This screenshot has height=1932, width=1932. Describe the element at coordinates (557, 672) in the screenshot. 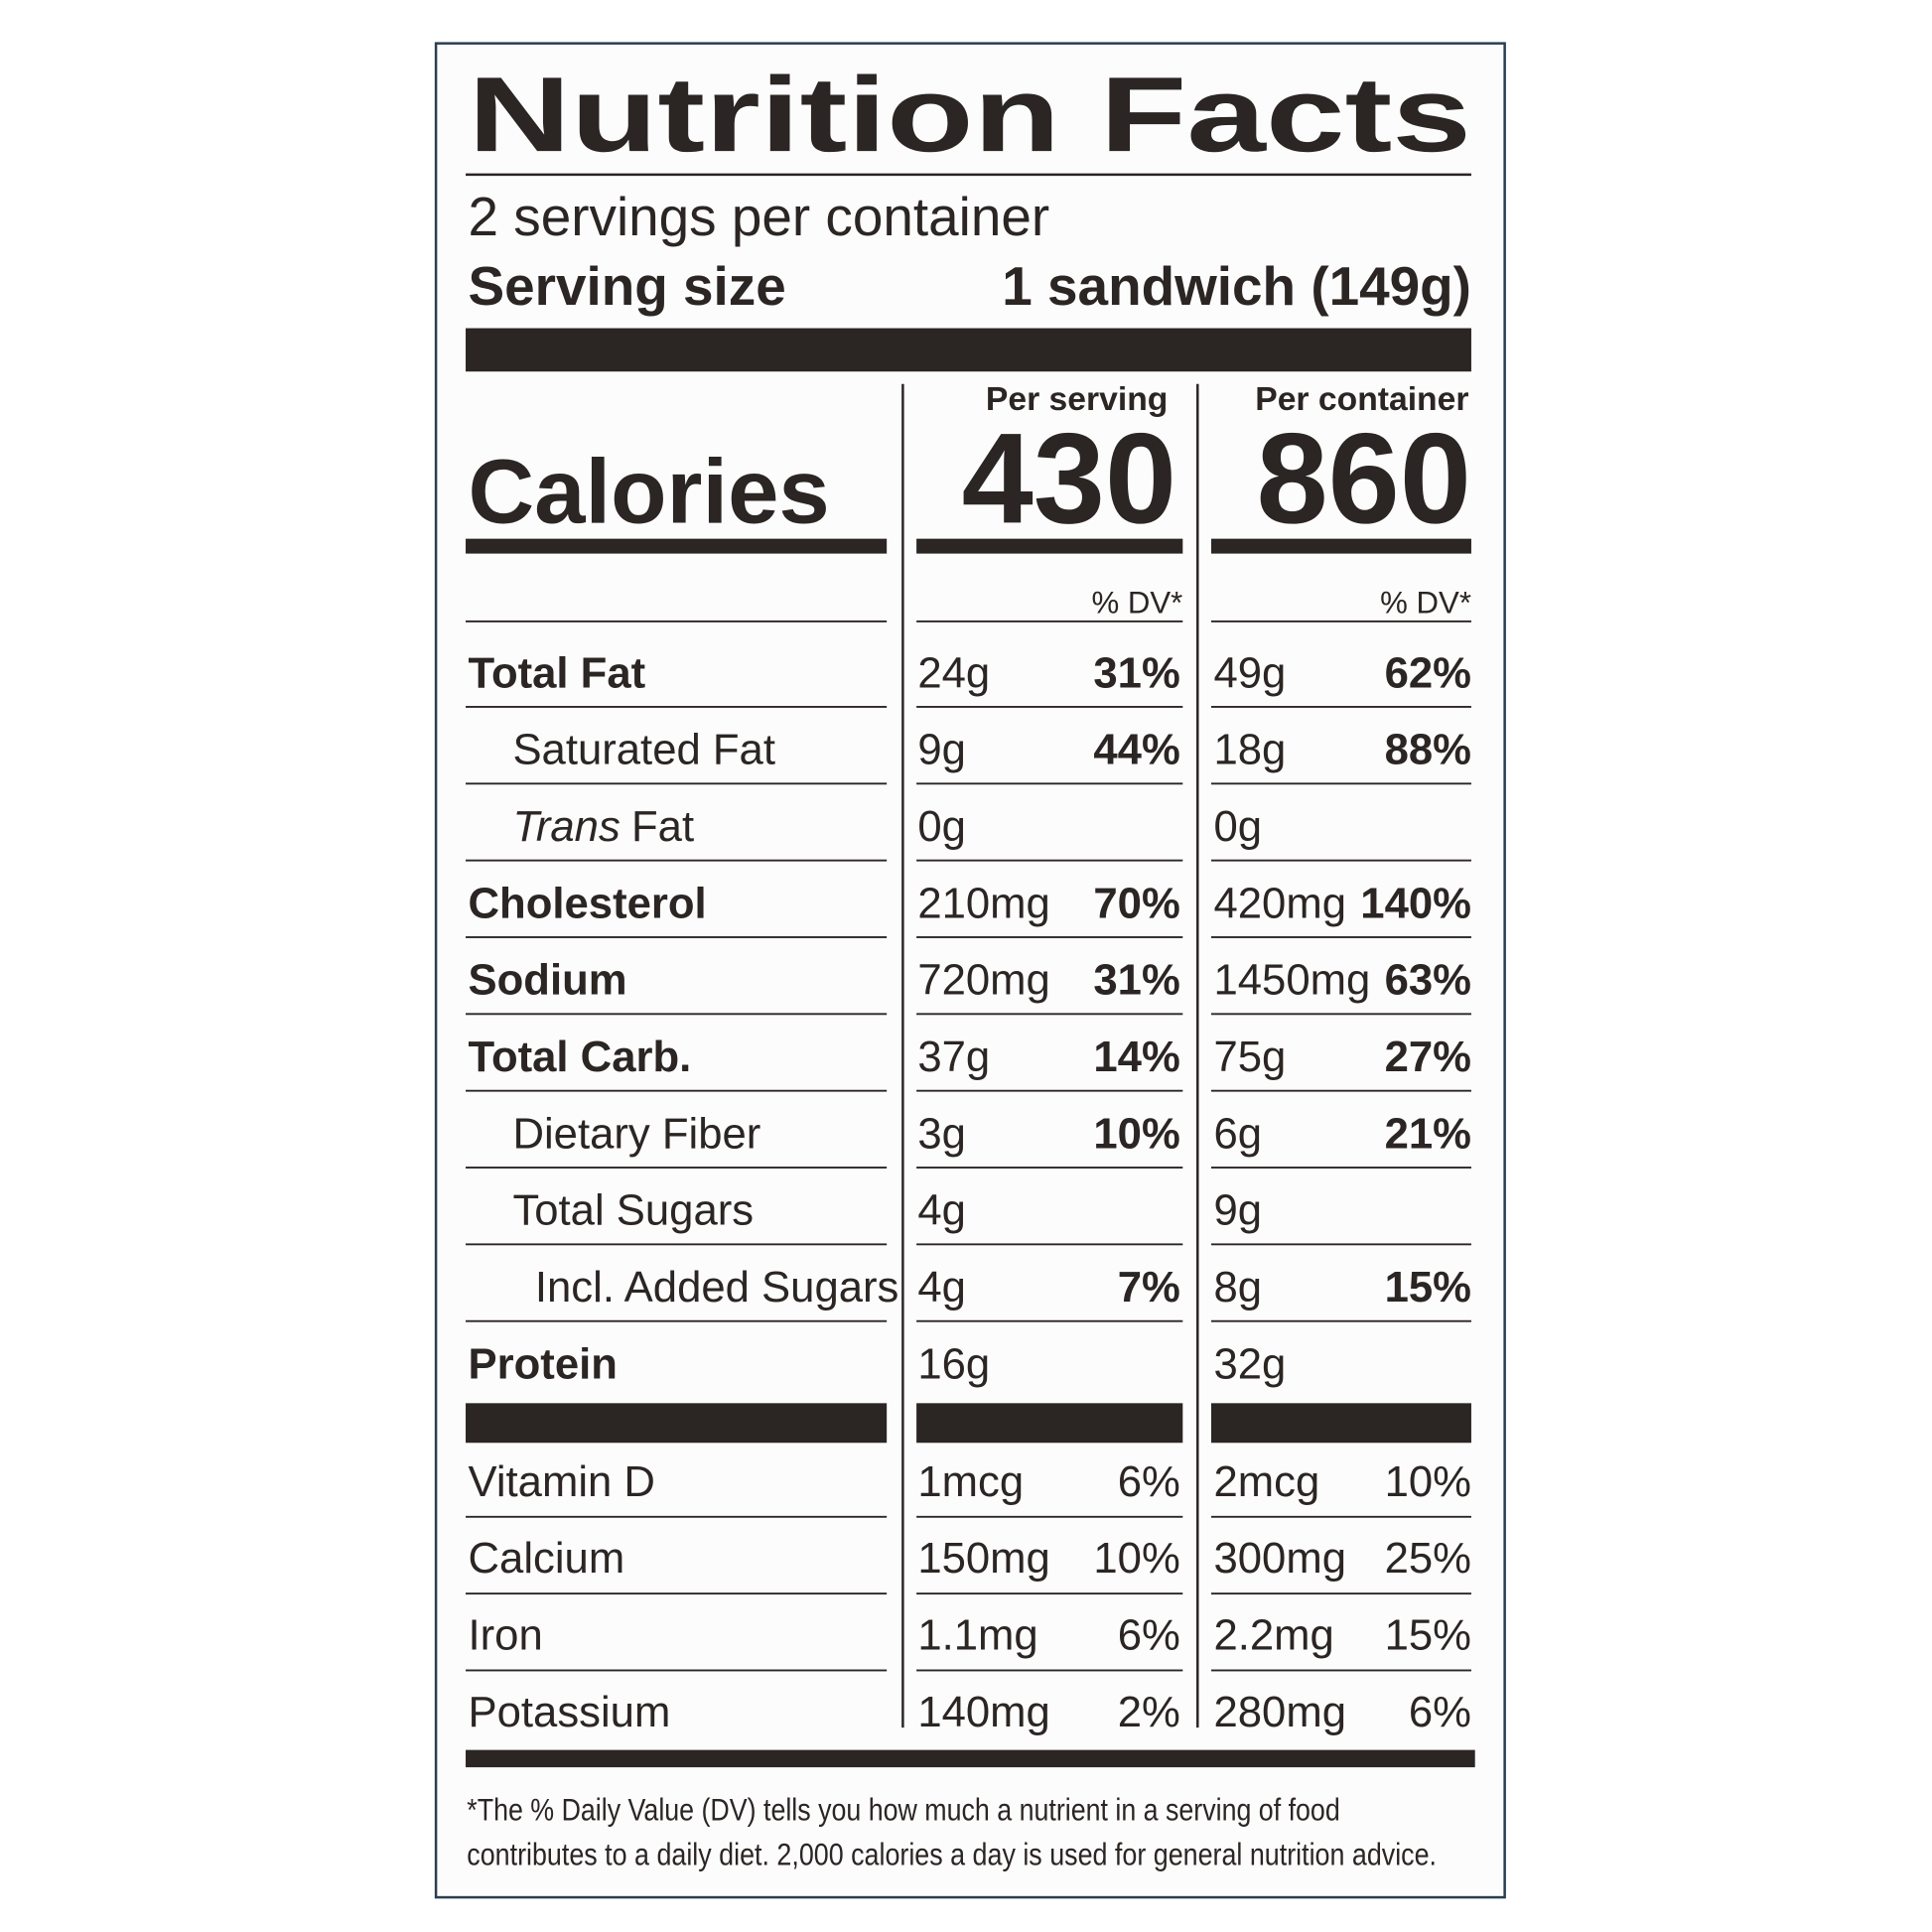

I see `nutrient-name: Total Fat` at that location.